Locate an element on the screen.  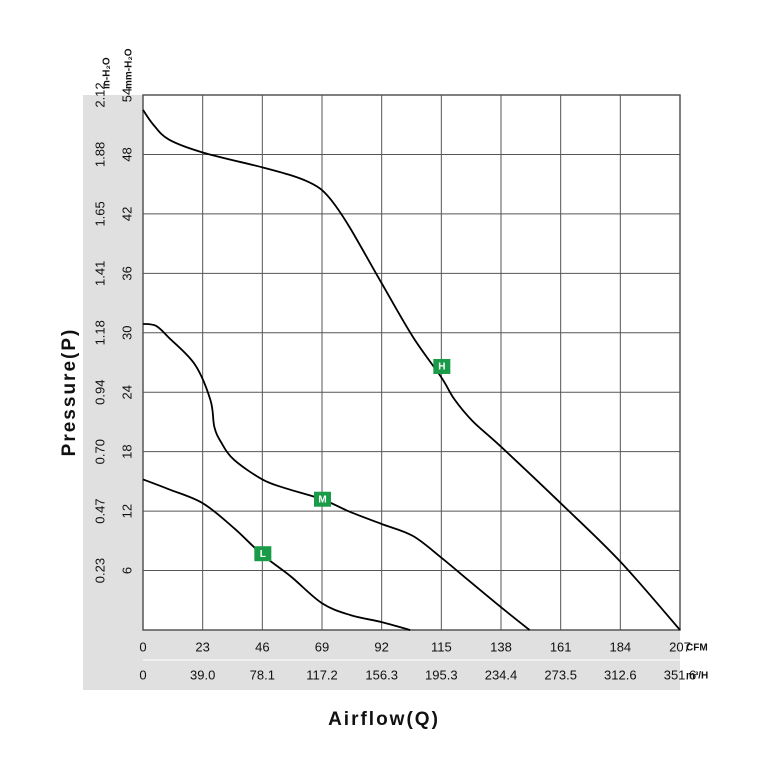
y-tick-label-secondary: 1.88 is located at coordinates (99, 154).